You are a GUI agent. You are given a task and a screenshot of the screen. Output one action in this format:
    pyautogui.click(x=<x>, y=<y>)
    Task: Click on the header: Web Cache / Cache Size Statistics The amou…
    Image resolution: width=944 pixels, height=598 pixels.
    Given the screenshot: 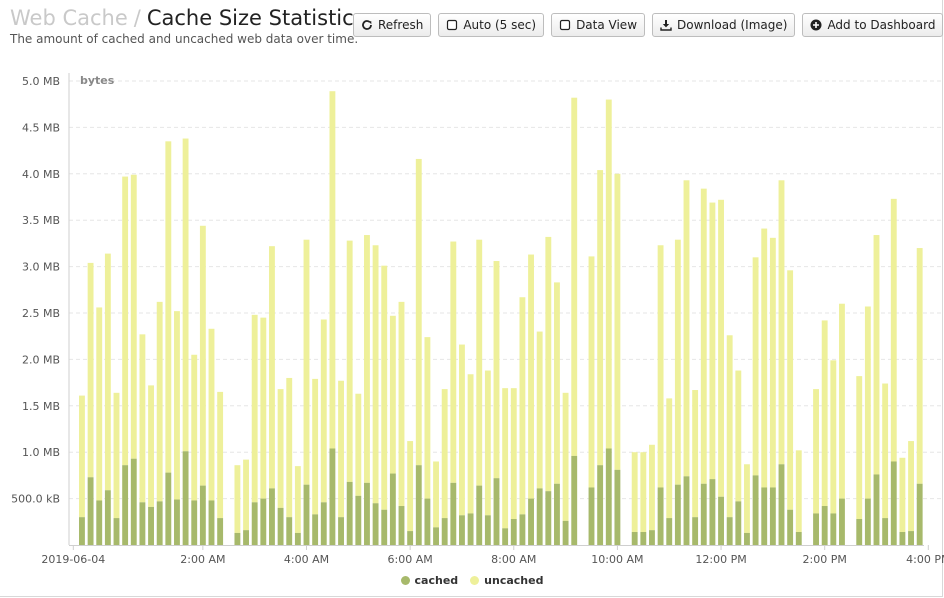 What is the action you would take?
    pyautogui.click(x=187, y=25)
    